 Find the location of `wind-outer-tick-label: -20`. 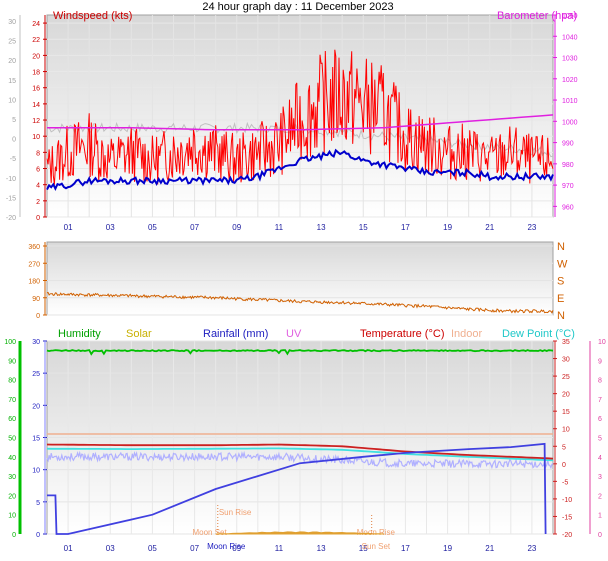

wind-outer-tick-label: -20 is located at coordinates (11, 218).